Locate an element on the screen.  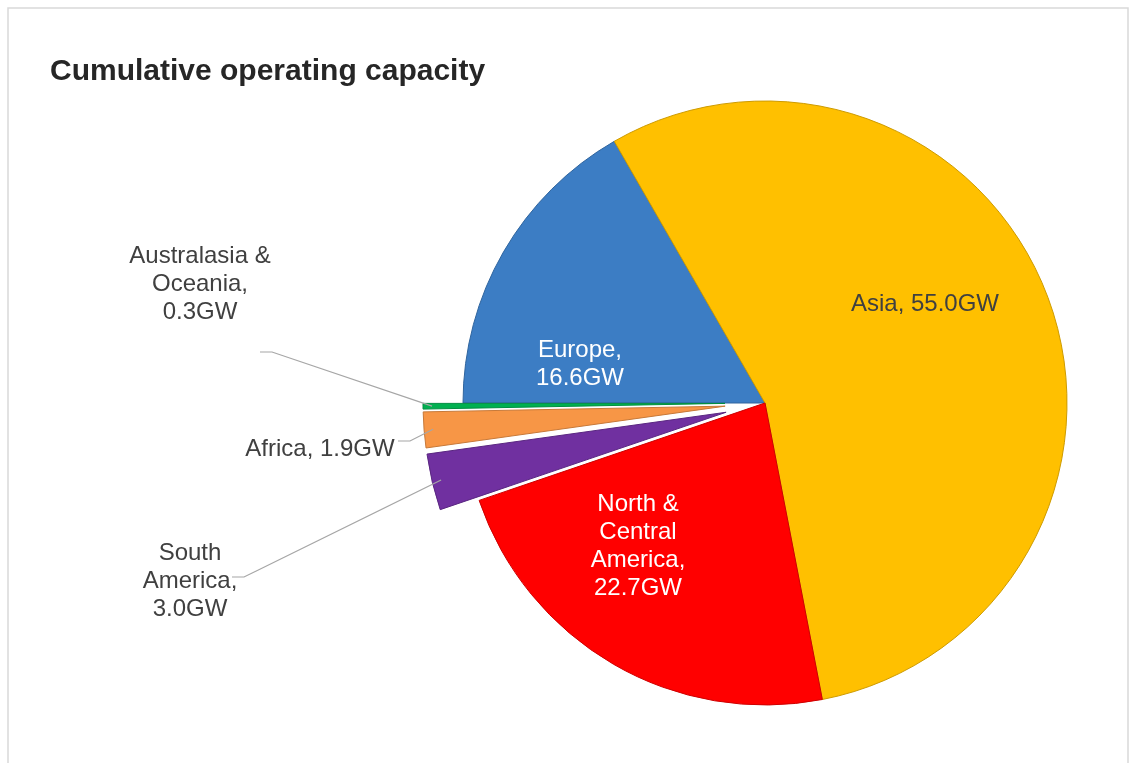
chart-title: Cumulative operating capacity is located at coordinates (268, 69).